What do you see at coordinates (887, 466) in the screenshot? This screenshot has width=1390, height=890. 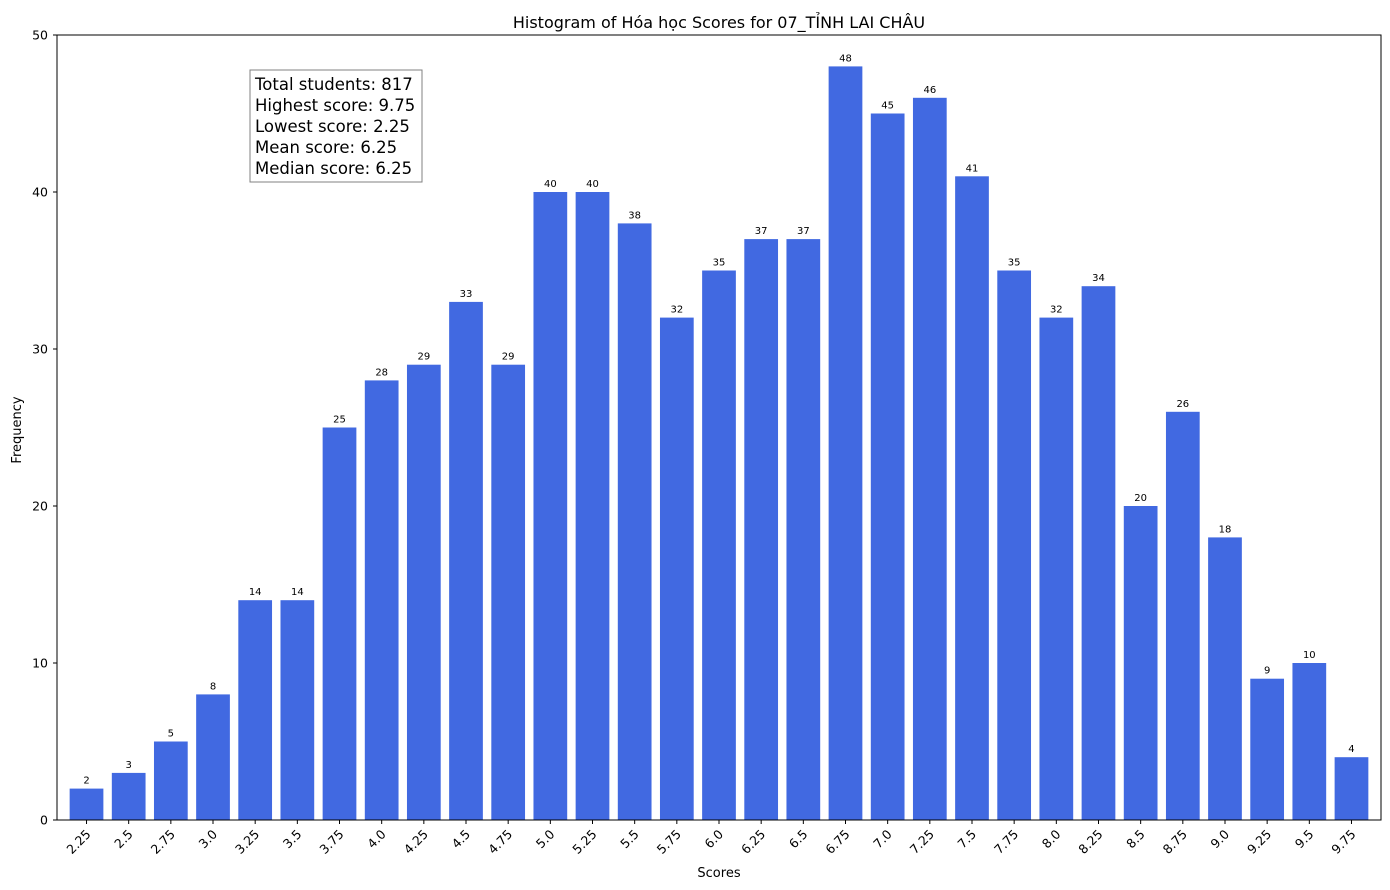 I see `bar-7.0` at bounding box center [887, 466].